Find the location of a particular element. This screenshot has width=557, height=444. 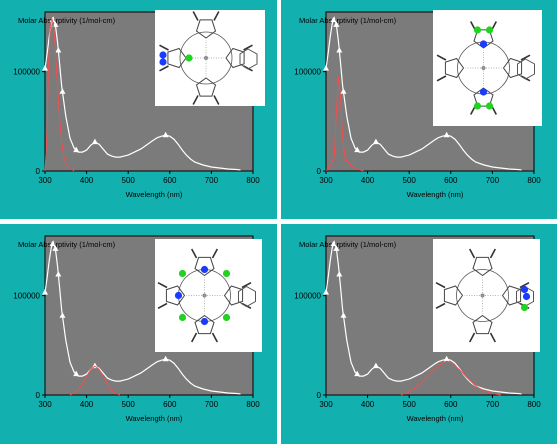

x-tick-label: 700 is located at coordinates (212, 404).